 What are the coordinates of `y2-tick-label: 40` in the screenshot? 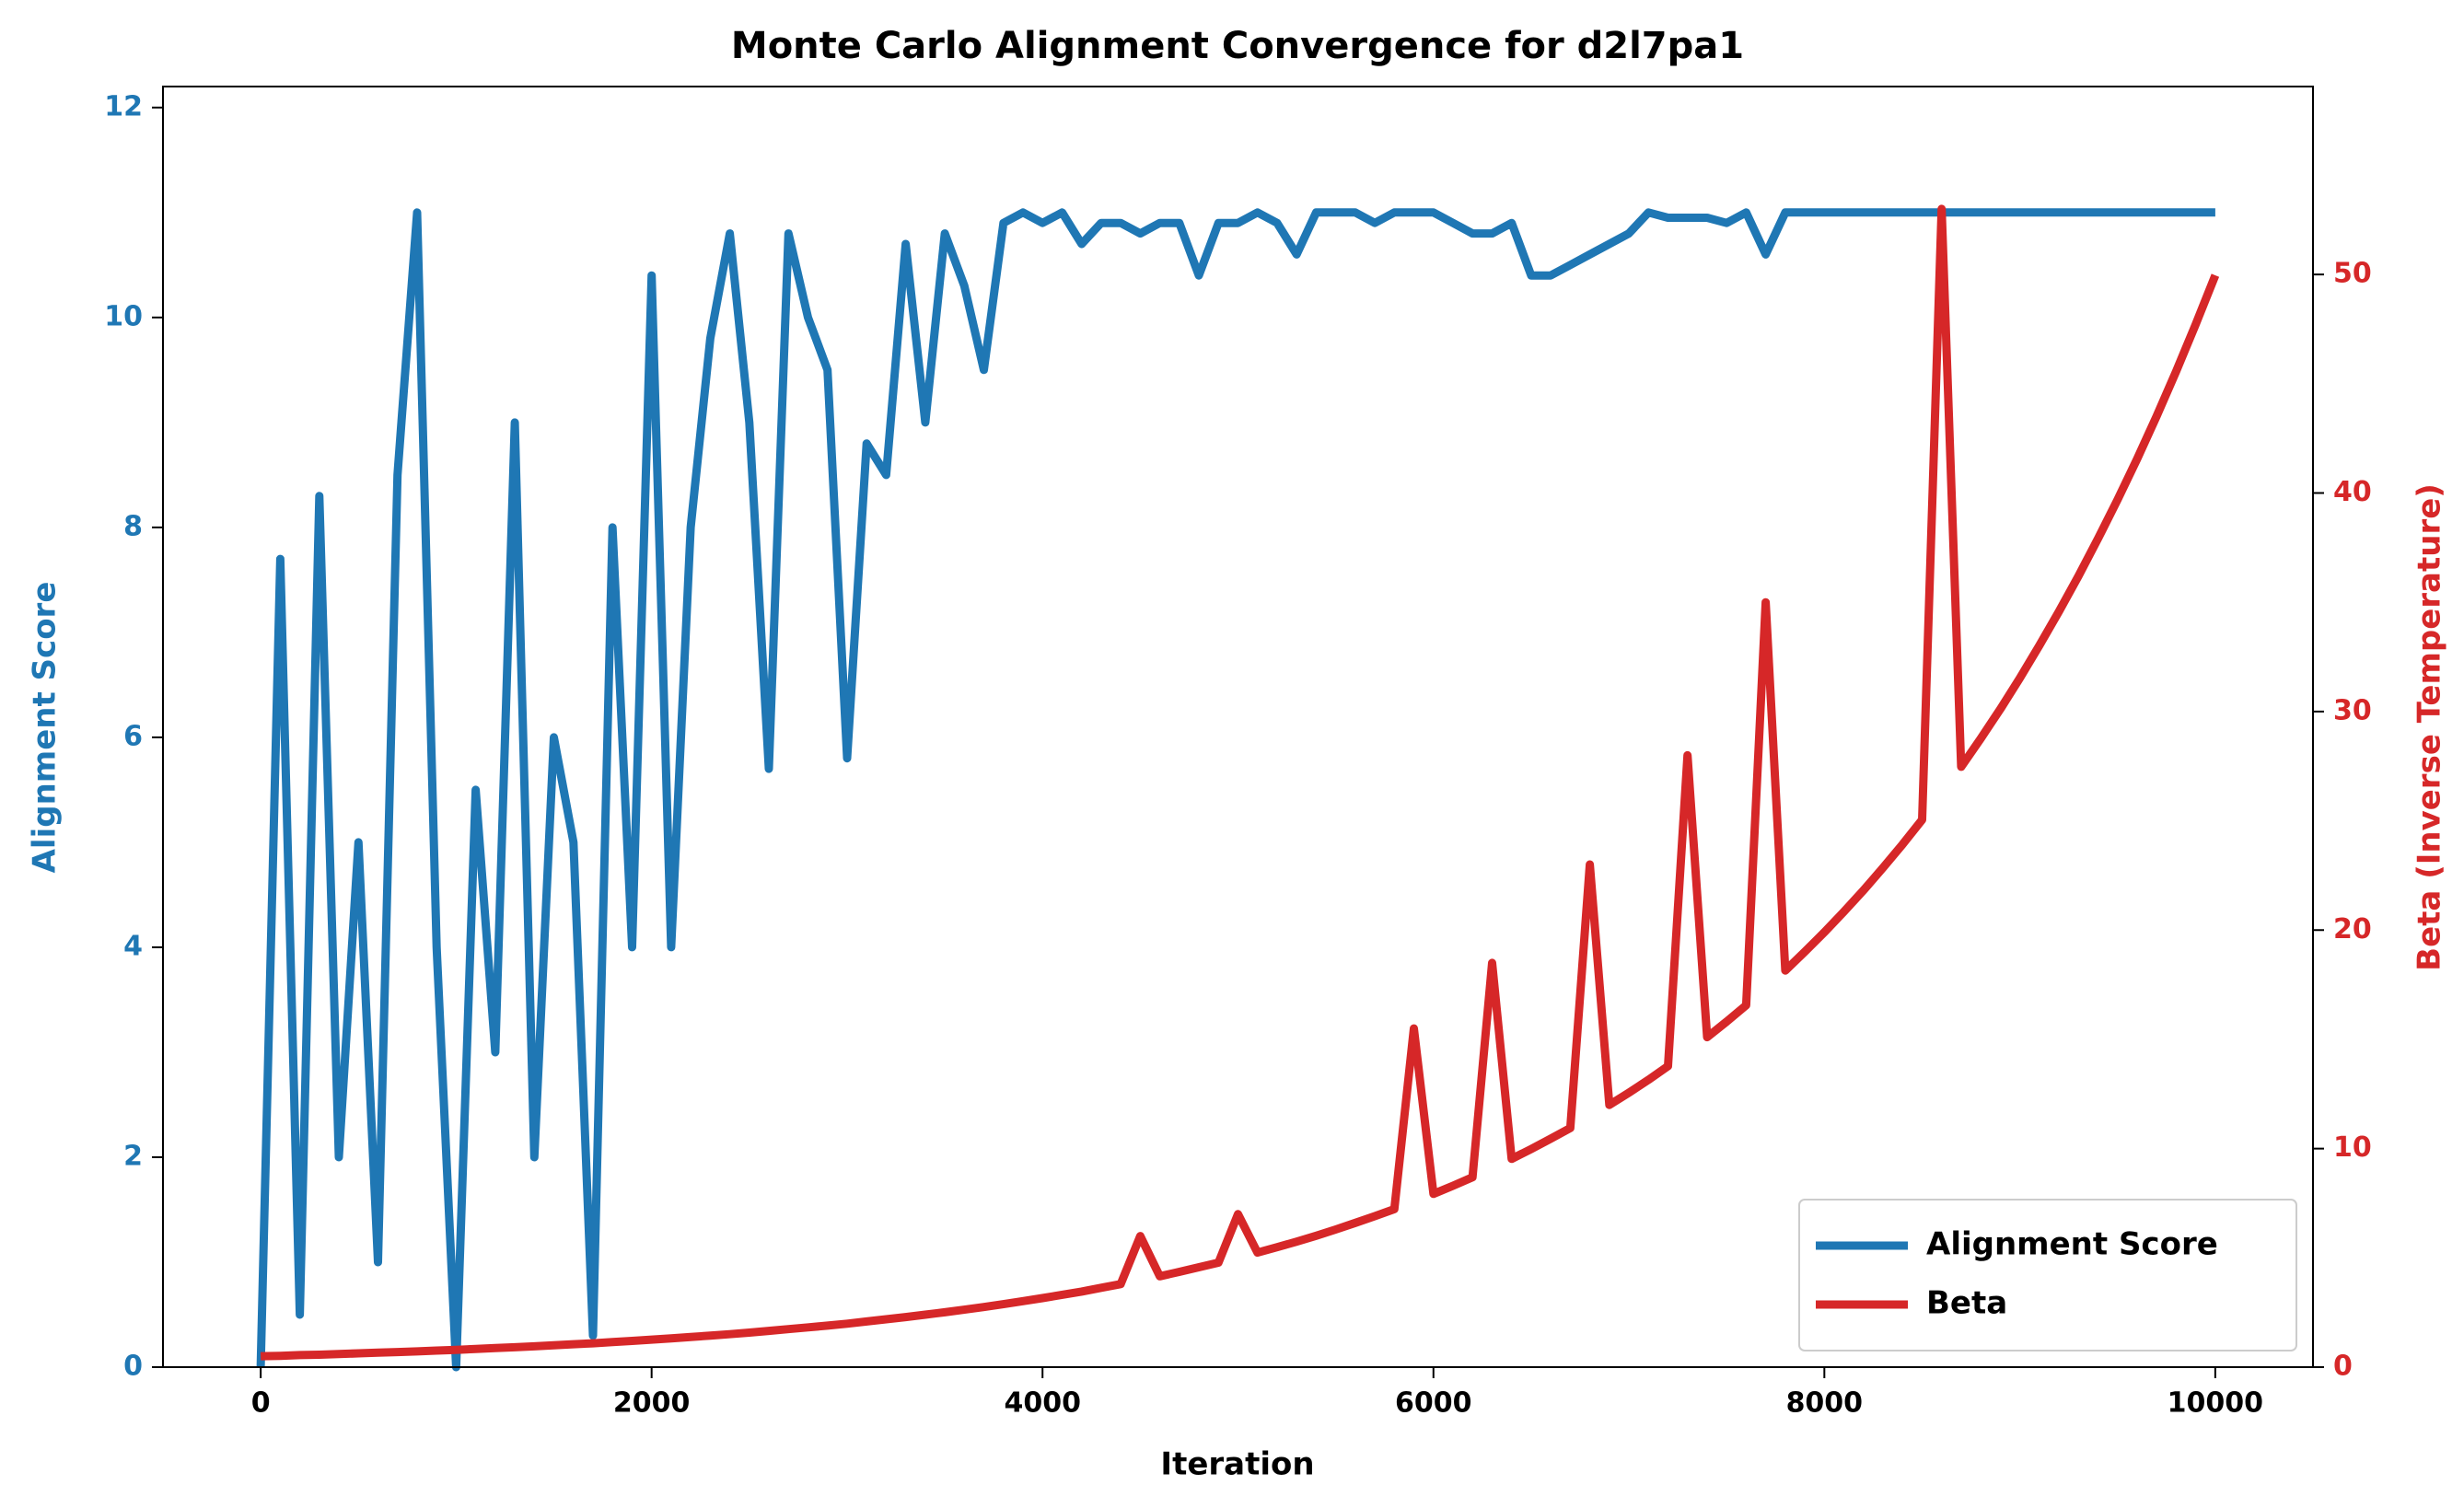 It's located at (2352, 492).